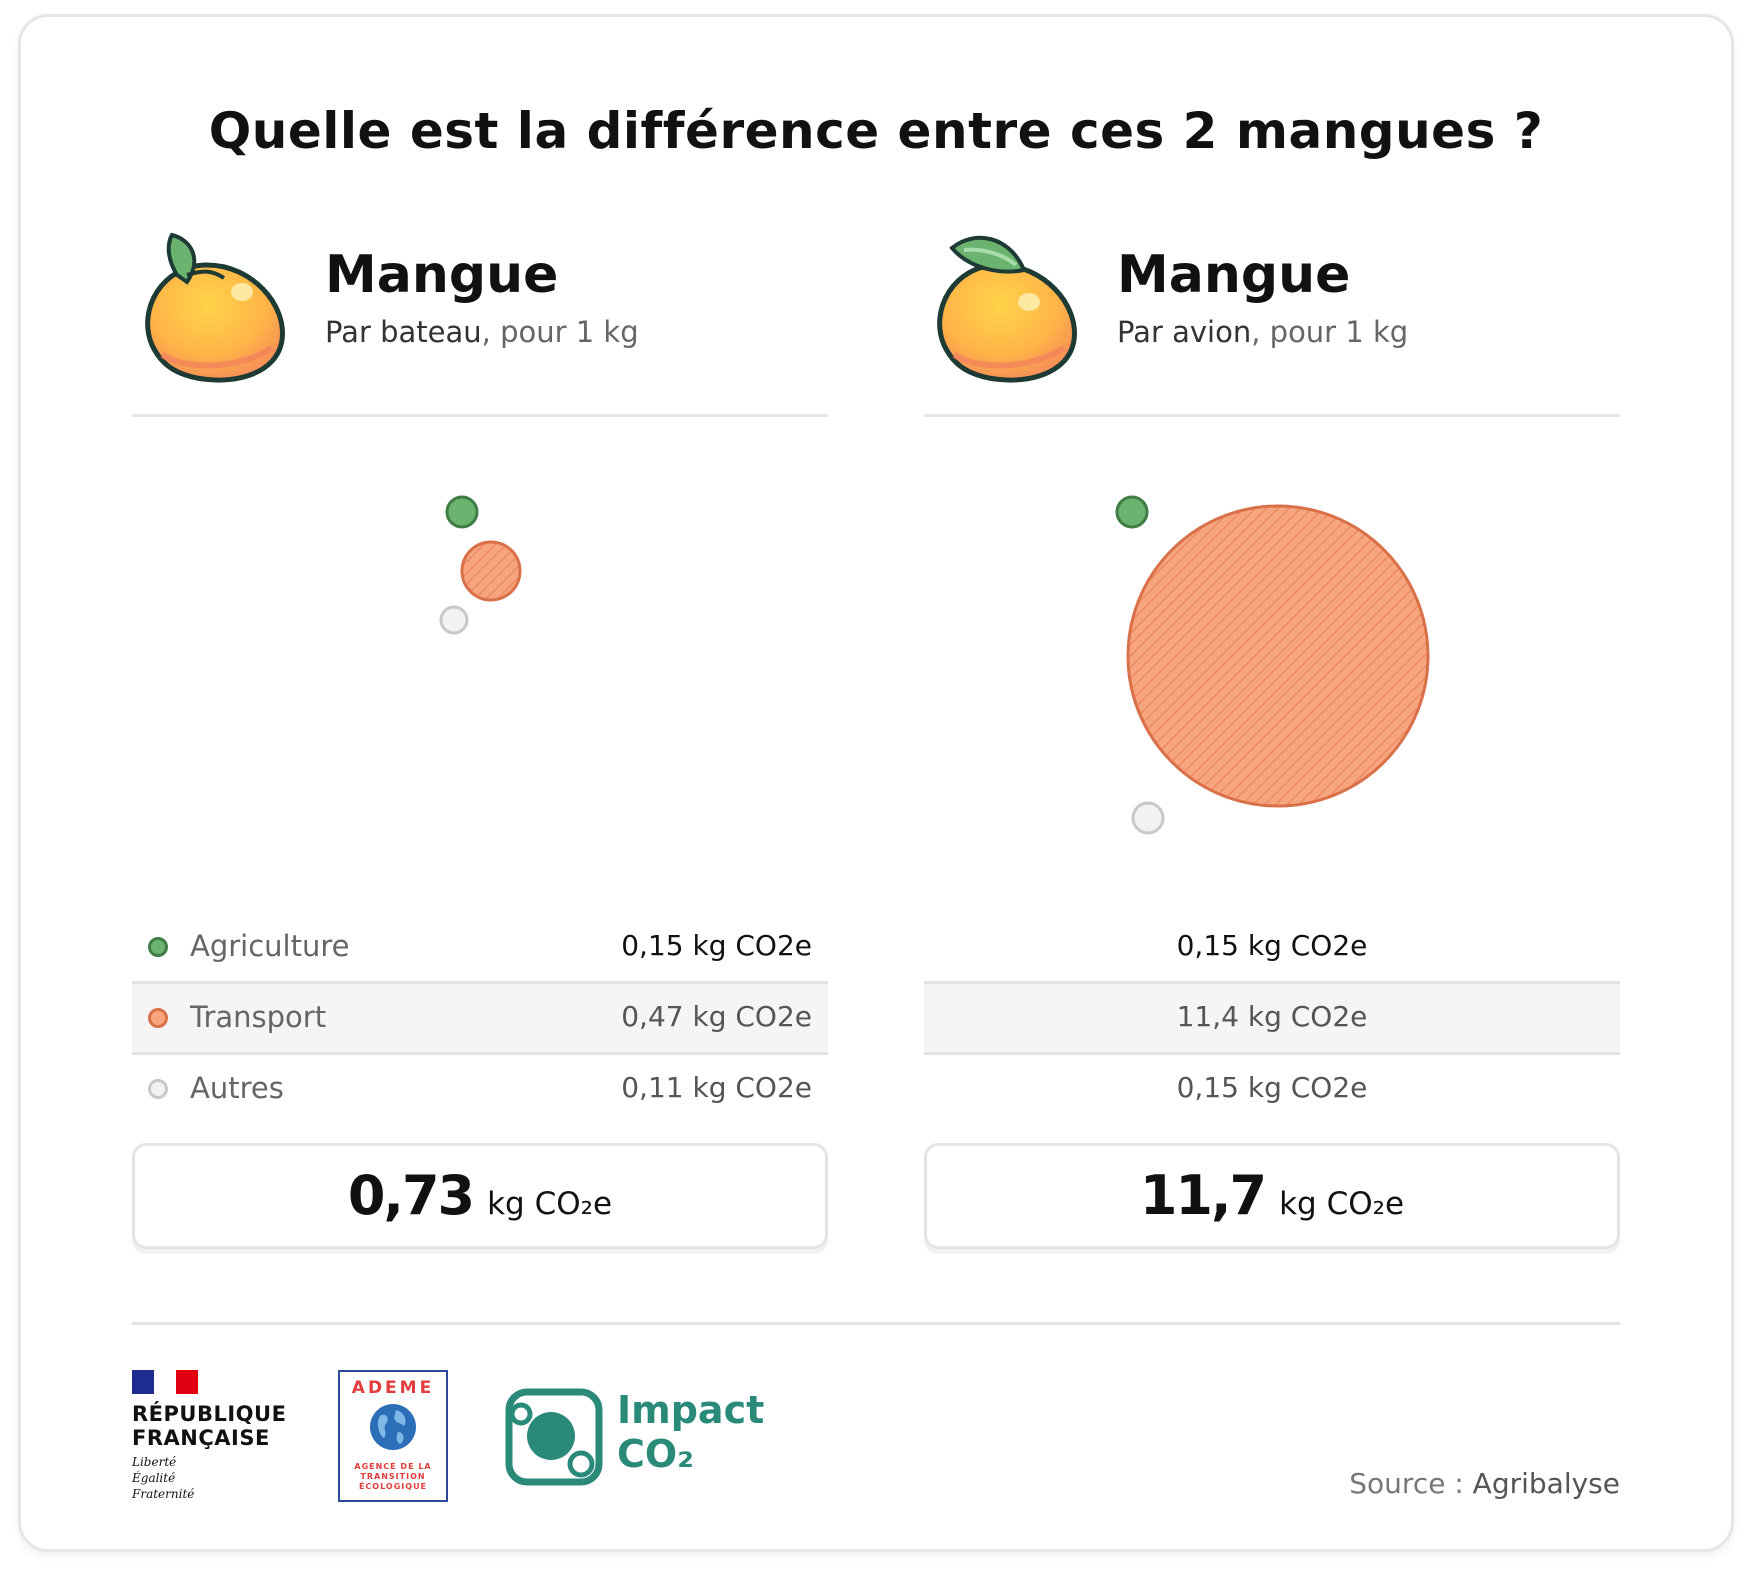 This screenshot has height=1576, width=1752. Describe the element at coordinates (480, 1090) in the screenshot. I see `row-autres: Autres 0,11 kg CO2e` at that location.